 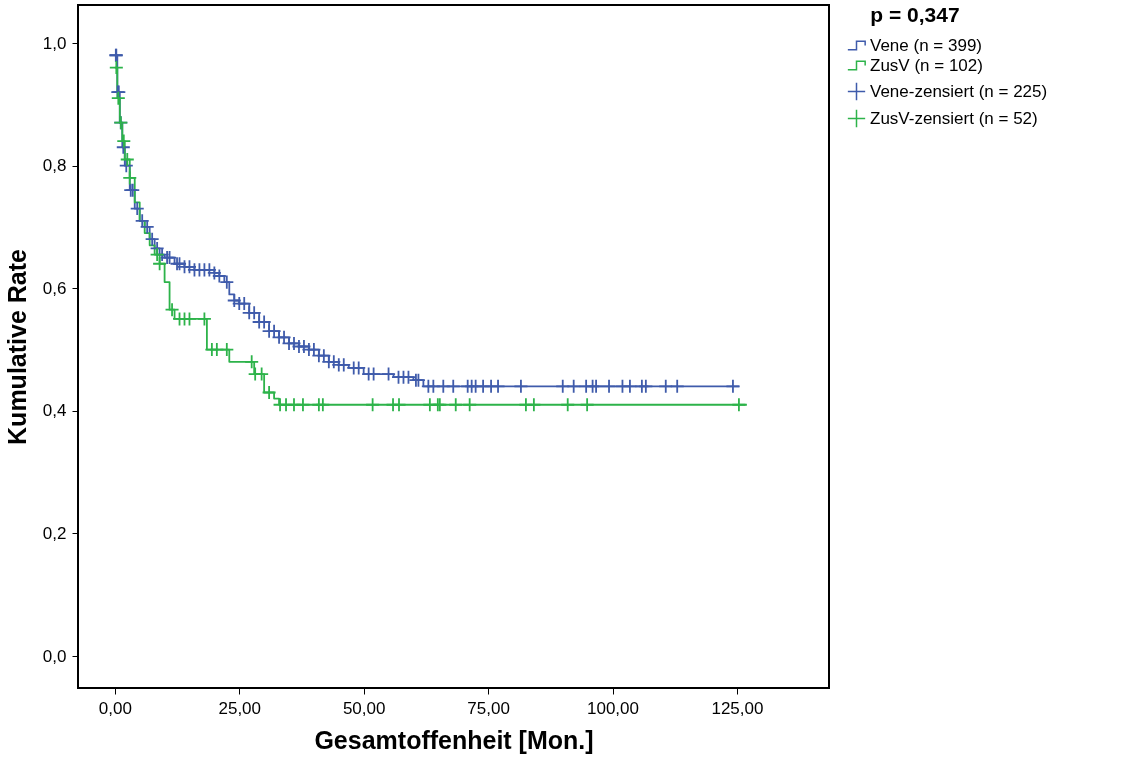 I want to click on y-tick-label: 0,6, so click(x=54, y=288).